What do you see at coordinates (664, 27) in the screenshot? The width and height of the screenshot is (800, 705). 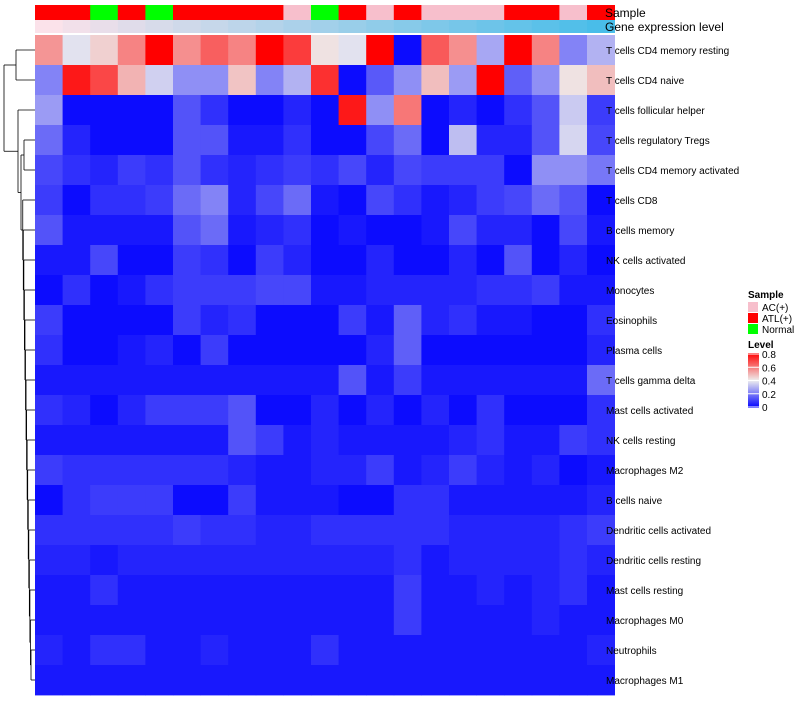 I see `gene-expression-annotation-label: Gene expression level` at bounding box center [664, 27].